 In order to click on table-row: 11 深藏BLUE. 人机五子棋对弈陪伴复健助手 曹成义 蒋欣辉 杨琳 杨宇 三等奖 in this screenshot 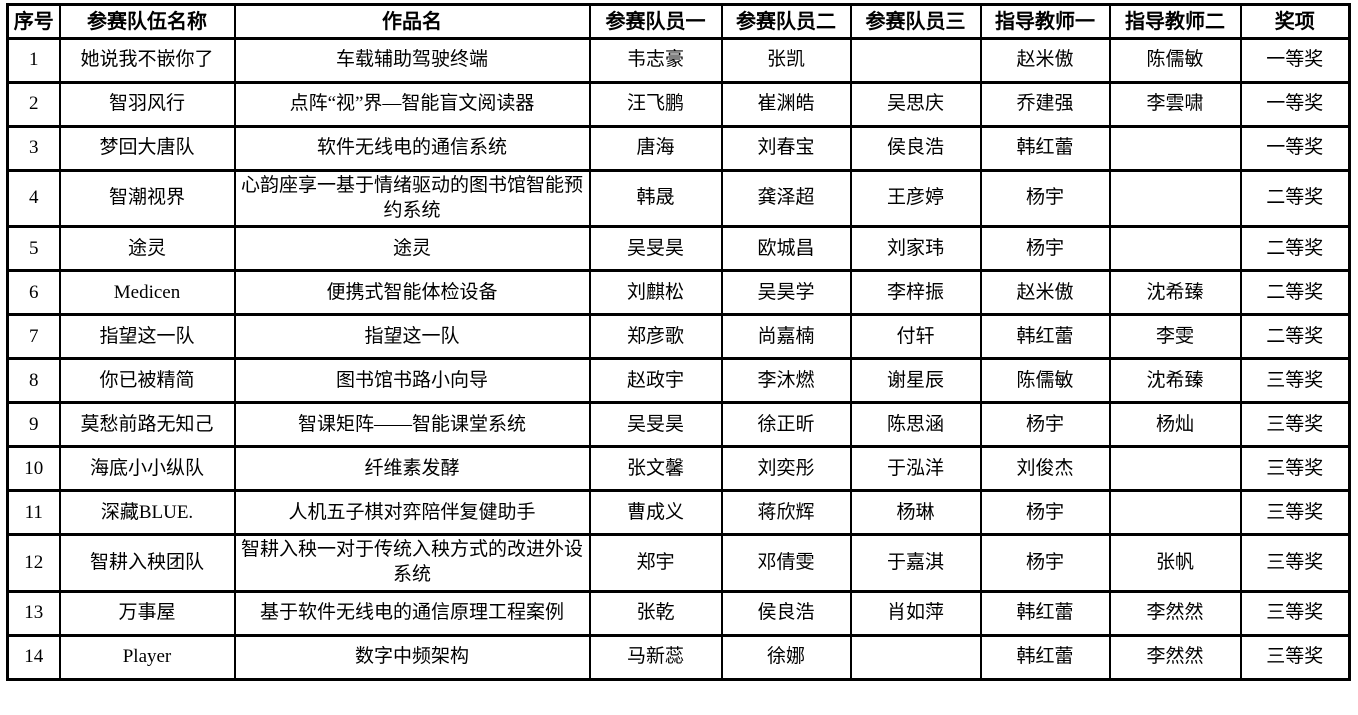, I will do `click(678, 513)`.